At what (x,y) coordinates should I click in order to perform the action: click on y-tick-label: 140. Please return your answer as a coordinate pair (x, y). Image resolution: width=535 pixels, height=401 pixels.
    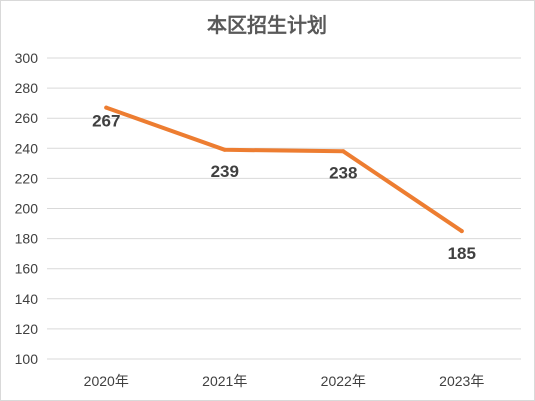
    Looking at the image, I should click on (27, 299).